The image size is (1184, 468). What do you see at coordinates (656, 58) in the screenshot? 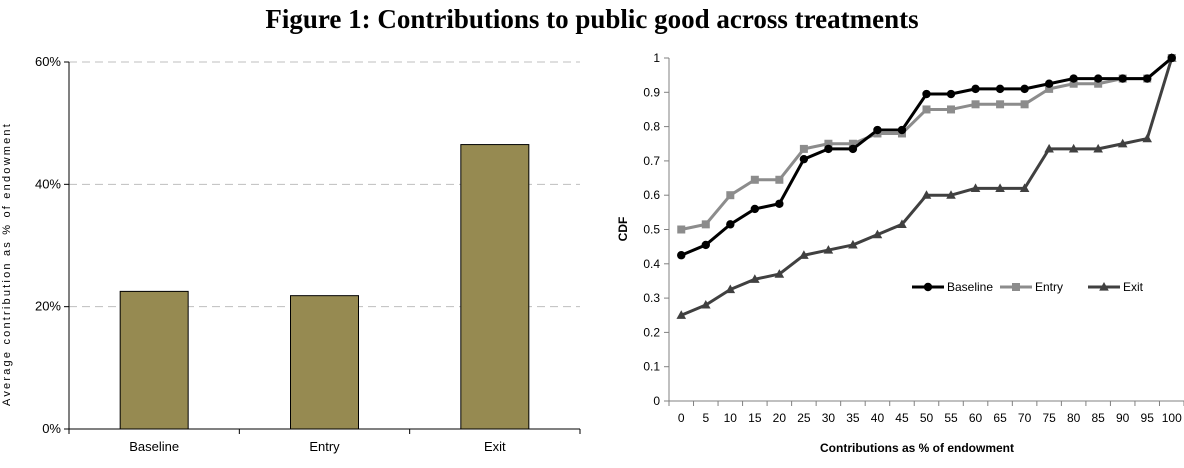
I see `cdf-chart-y-tick-label: 1` at bounding box center [656, 58].